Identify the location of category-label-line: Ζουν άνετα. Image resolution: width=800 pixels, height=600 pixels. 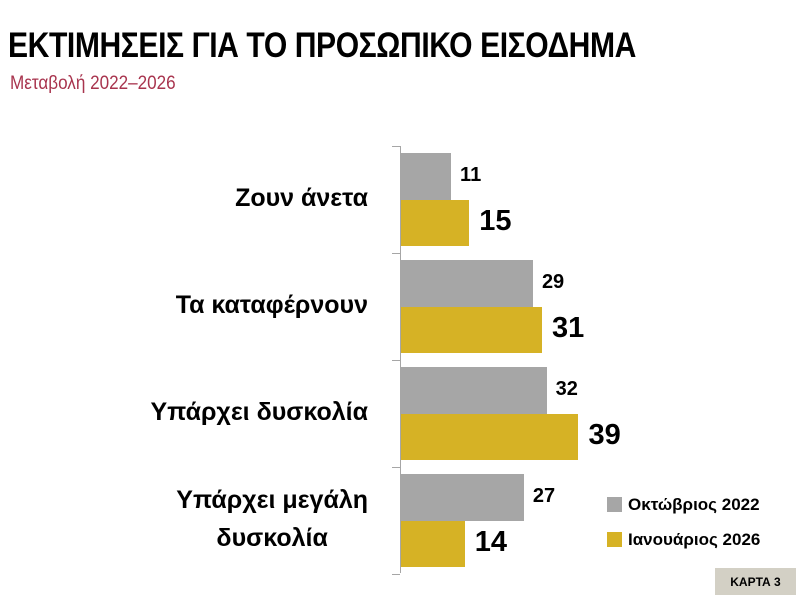
(301, 197).